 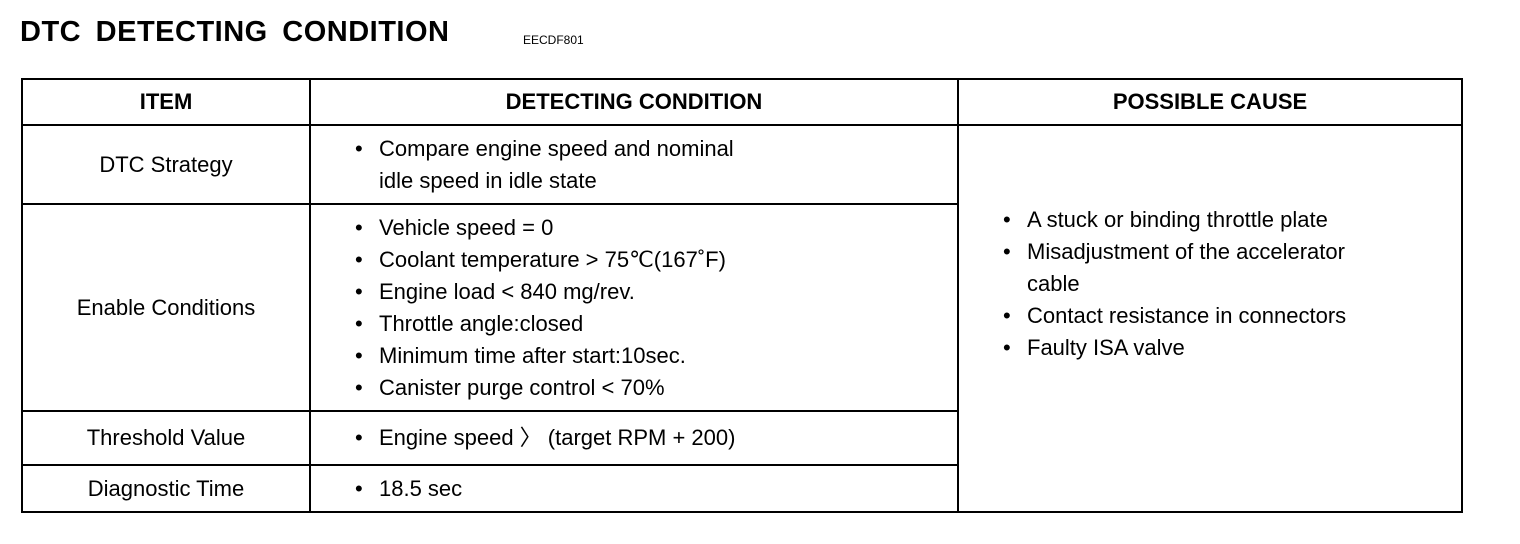 What do you see at coordinates (166, 488) in the screenshot?
I see `item-cell: Diagnostic Time` at bounding box center [166, 488].